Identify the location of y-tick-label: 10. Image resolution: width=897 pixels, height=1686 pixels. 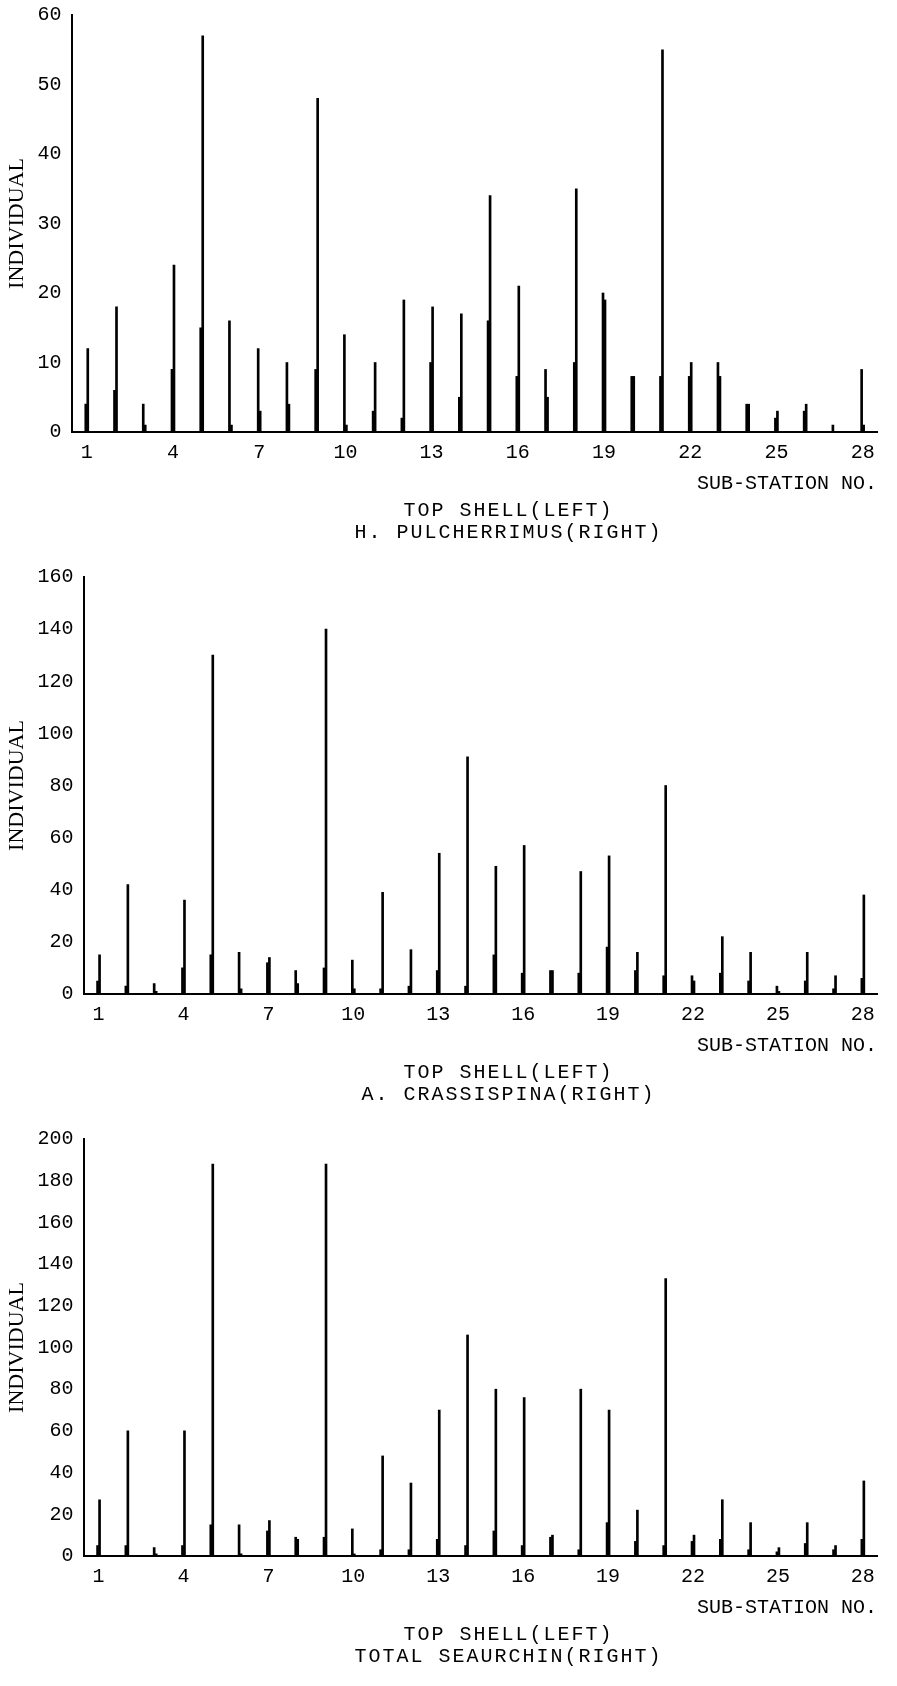
(49, 362).